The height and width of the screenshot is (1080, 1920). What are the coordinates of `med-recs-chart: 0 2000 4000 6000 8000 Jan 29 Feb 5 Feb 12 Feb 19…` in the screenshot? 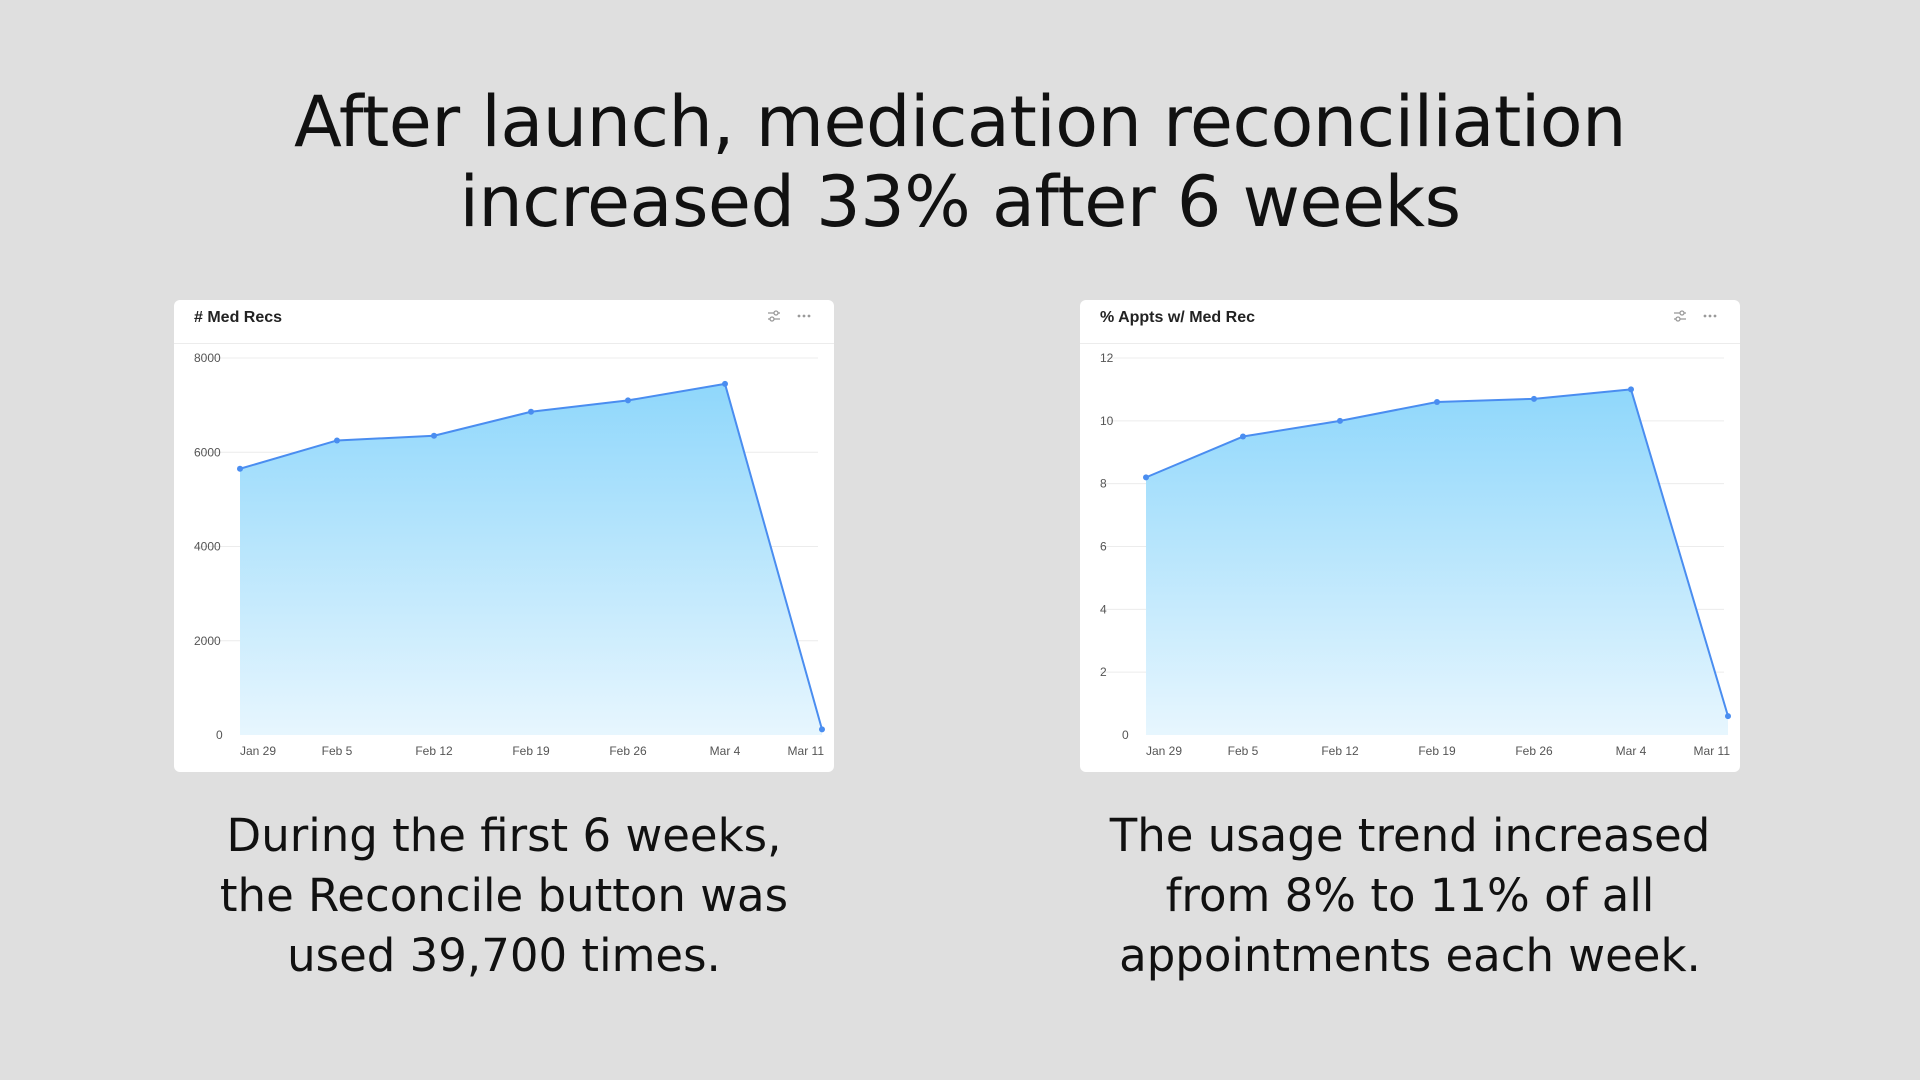 It's located at (509, 554).